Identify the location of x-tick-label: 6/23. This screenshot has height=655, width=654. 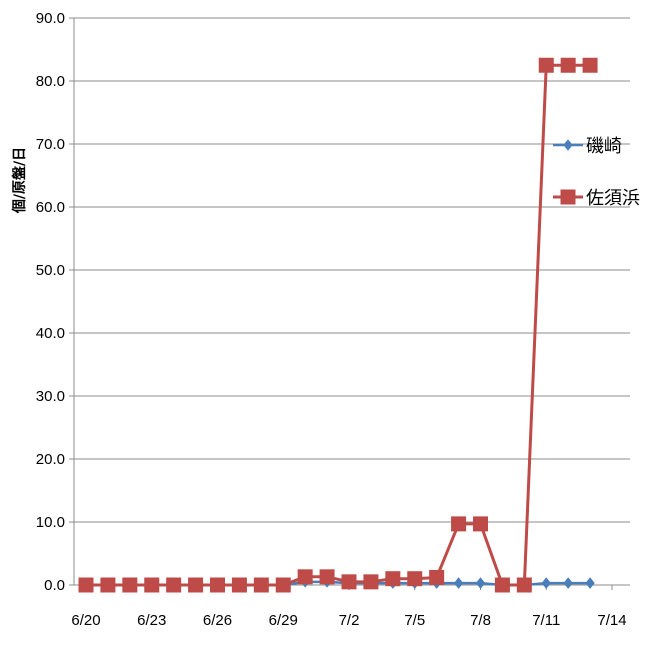
(151, 620).